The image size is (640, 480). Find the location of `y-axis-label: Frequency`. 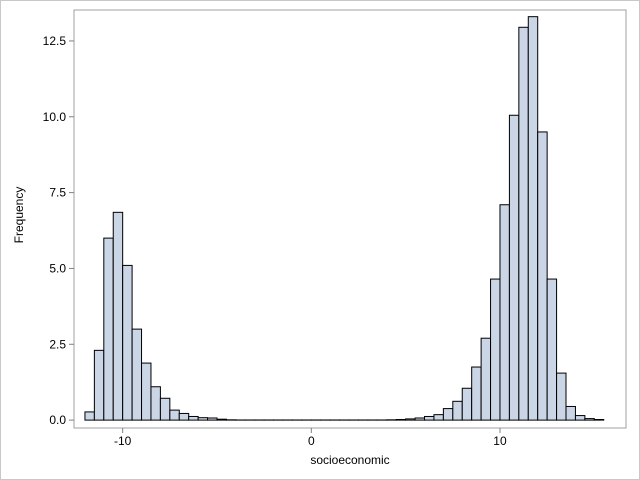

y-axis-label: Frequency is located at coordinates (19, 215).